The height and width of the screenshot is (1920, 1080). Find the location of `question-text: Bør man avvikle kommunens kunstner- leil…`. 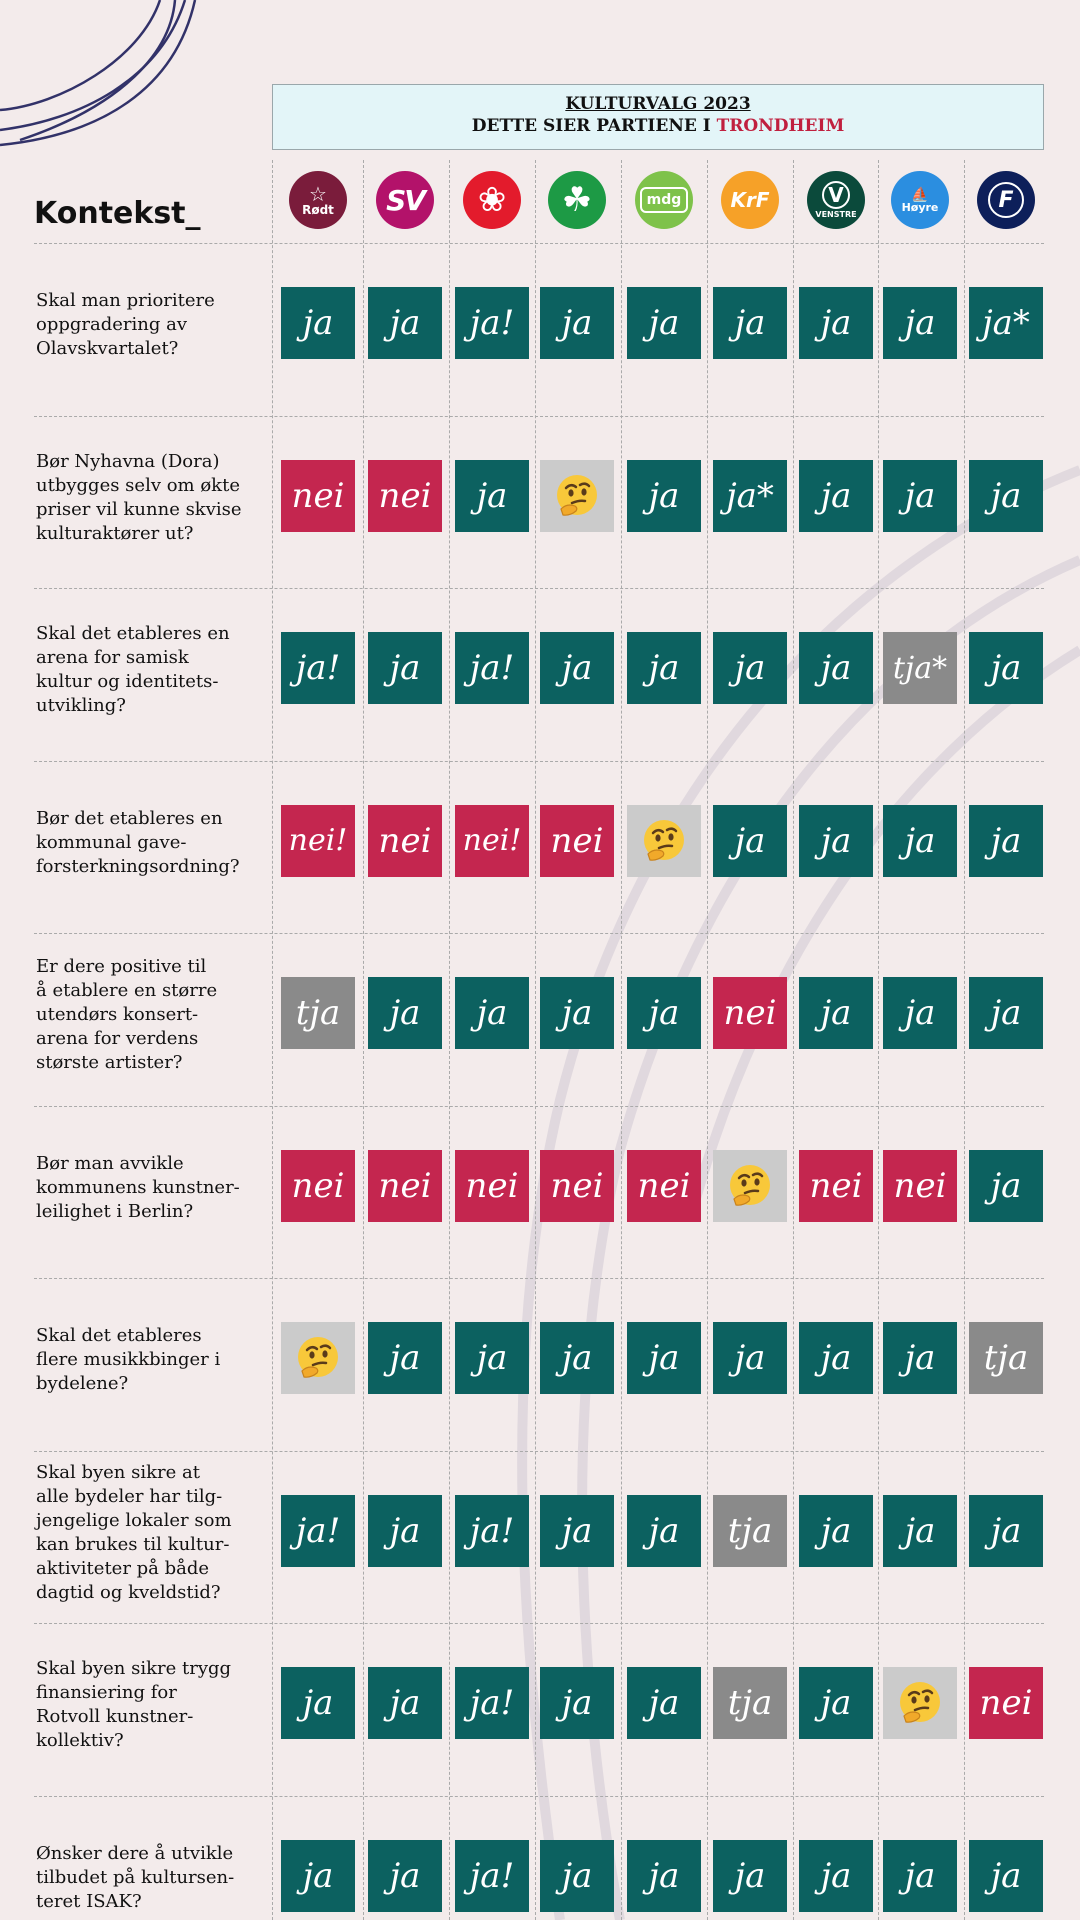

question-text: Bør man avvikle kommunens kunstner- leil… is located at coordinates (138, 1187).